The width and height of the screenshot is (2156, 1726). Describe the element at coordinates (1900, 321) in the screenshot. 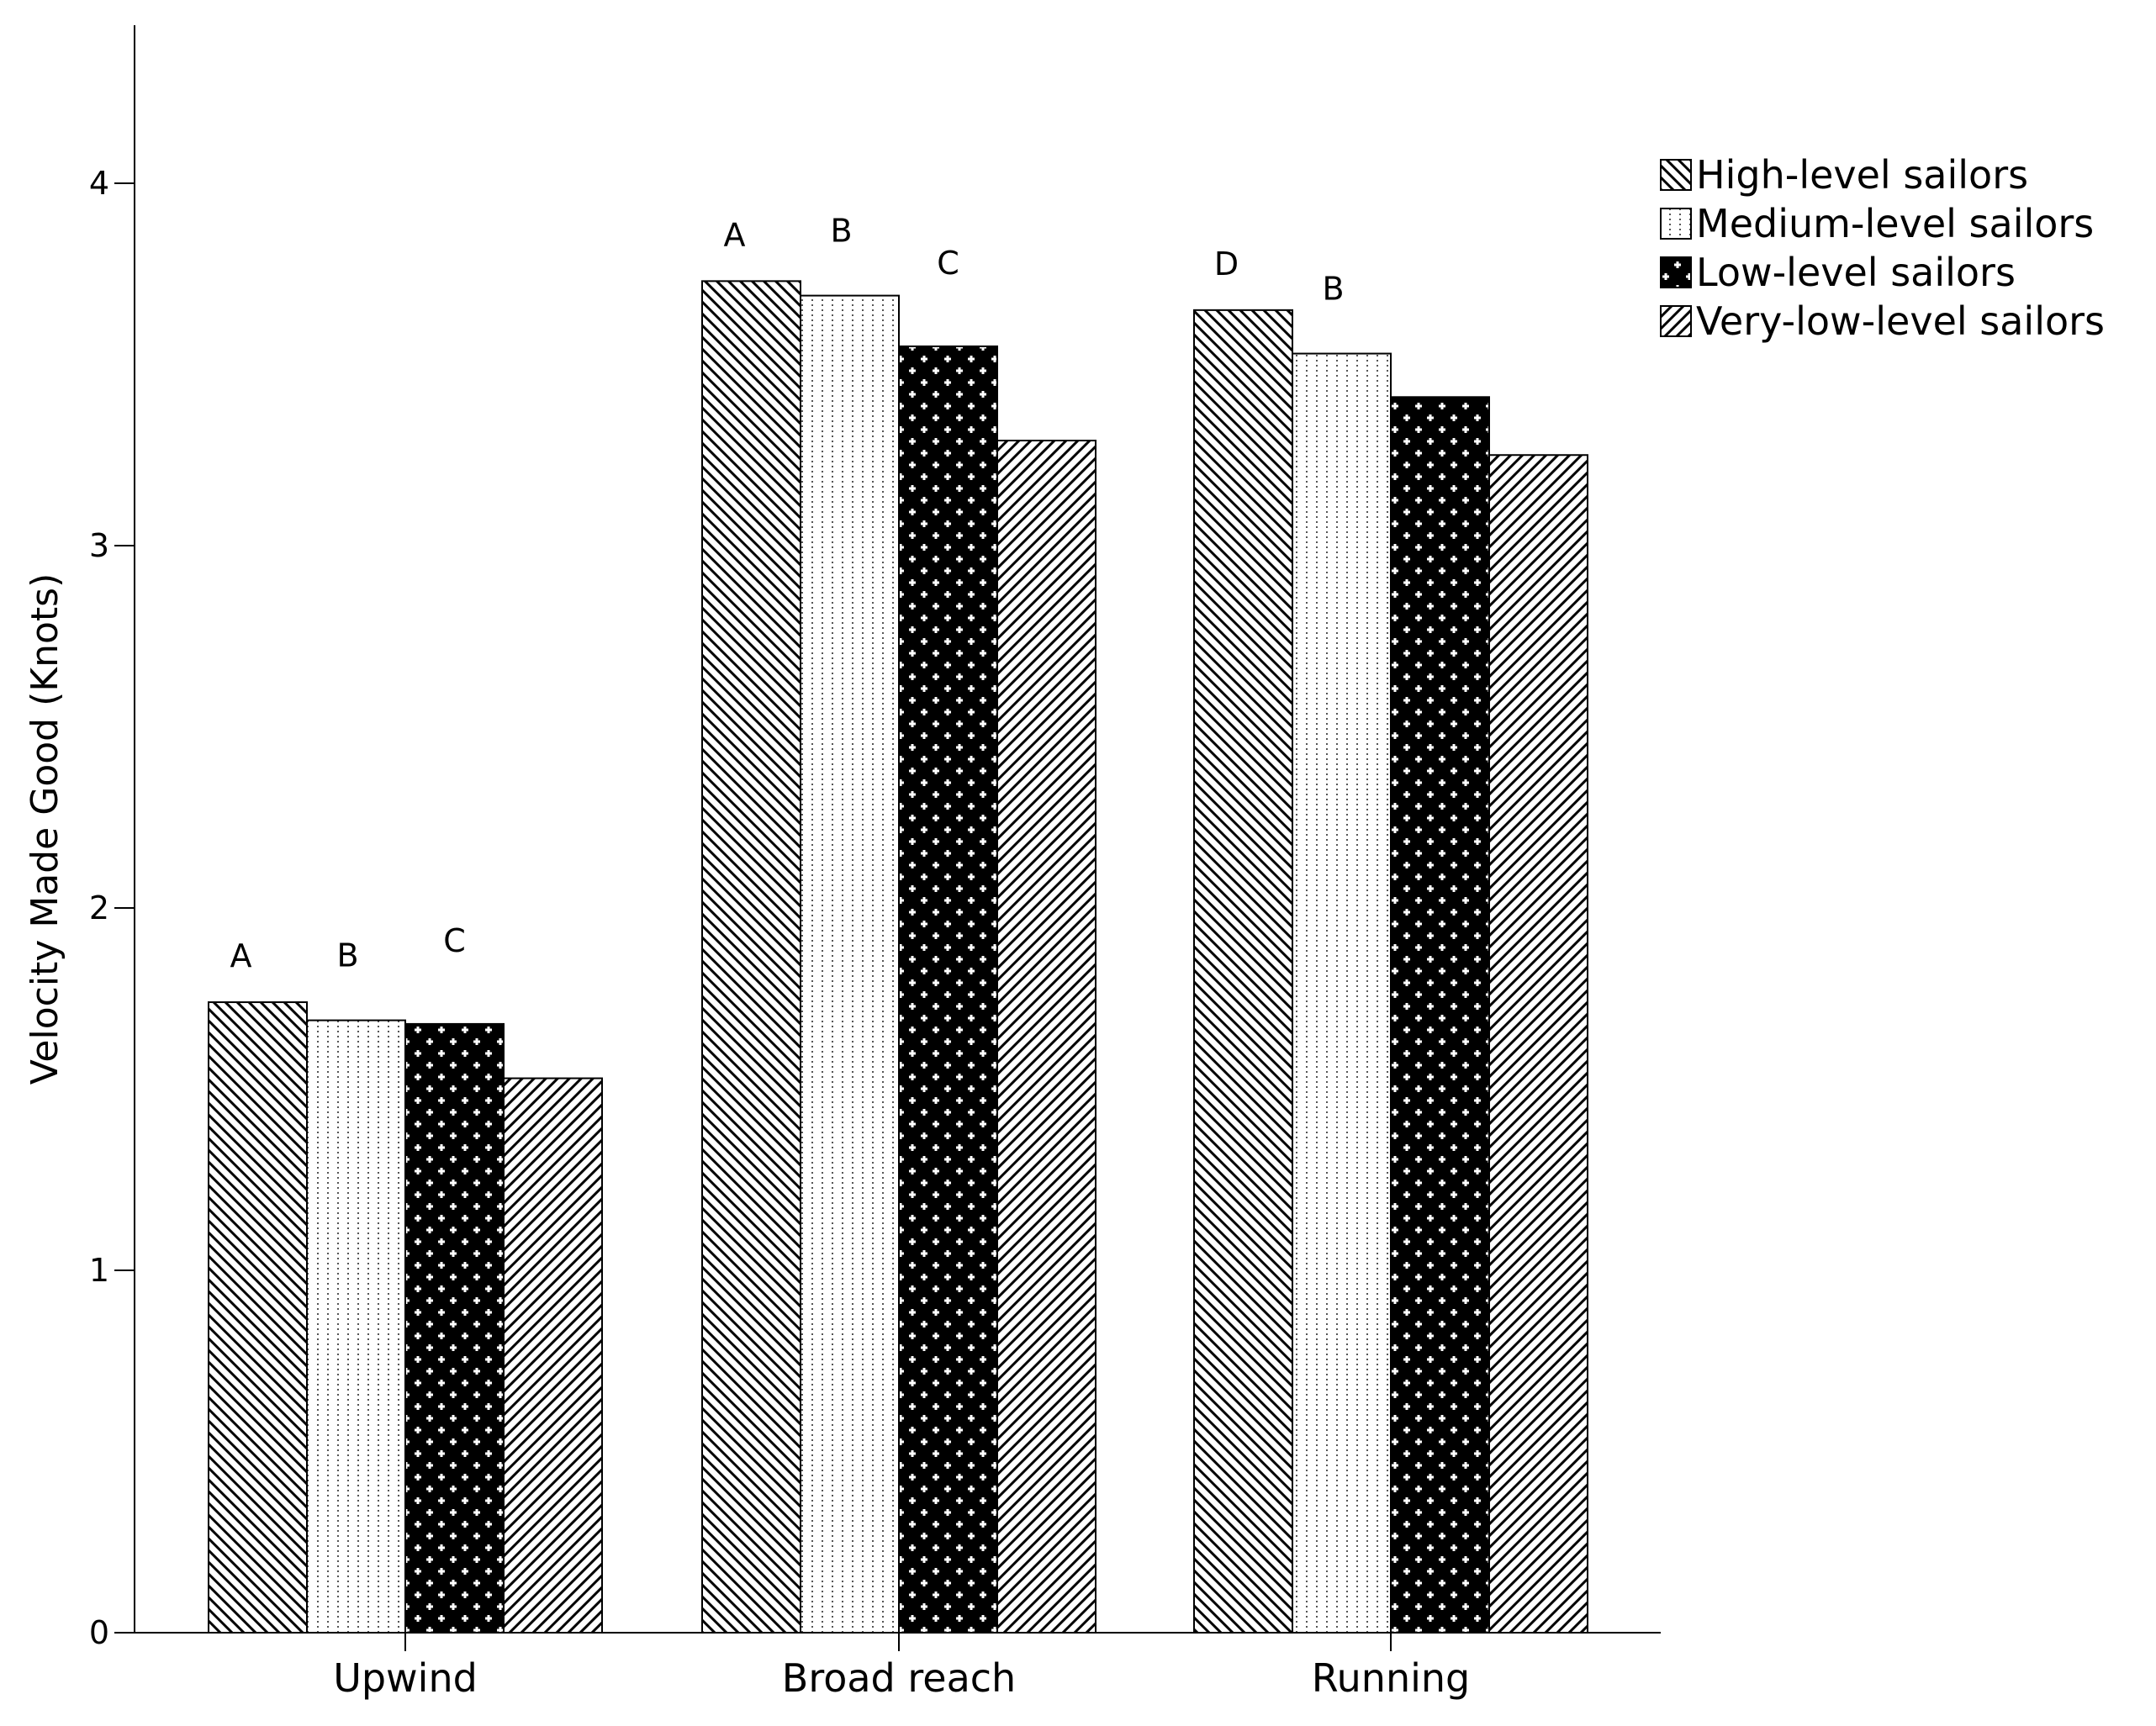

I see `legend-label: Very-low-level sailors` at that location.